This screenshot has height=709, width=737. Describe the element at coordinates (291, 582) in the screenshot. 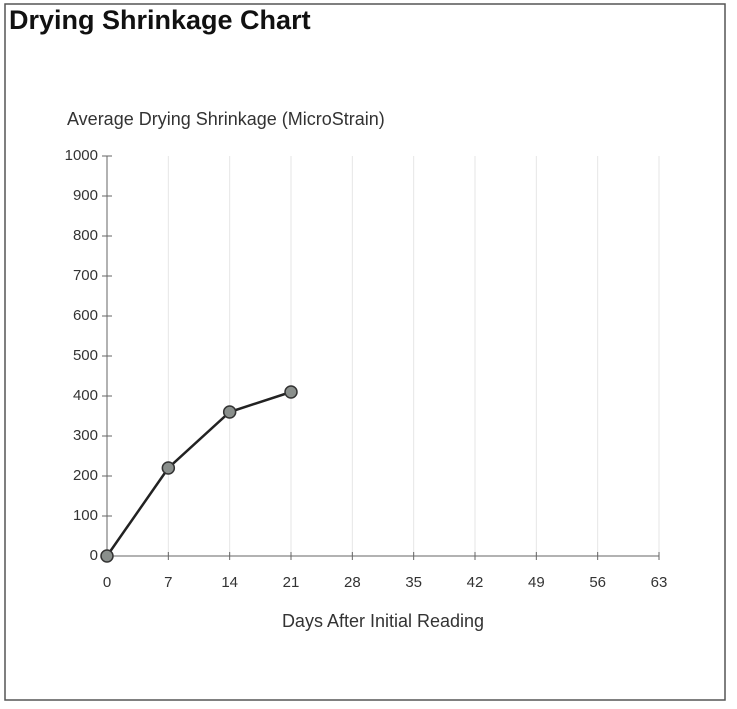

I see `x-tick-label: 21` at that location.